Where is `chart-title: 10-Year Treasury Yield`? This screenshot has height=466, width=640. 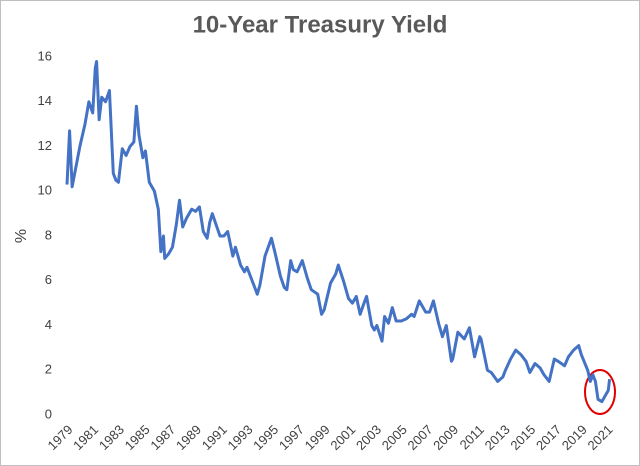 chart-title: 10-Year Treasury Yield is located at coordinates (320, 24).